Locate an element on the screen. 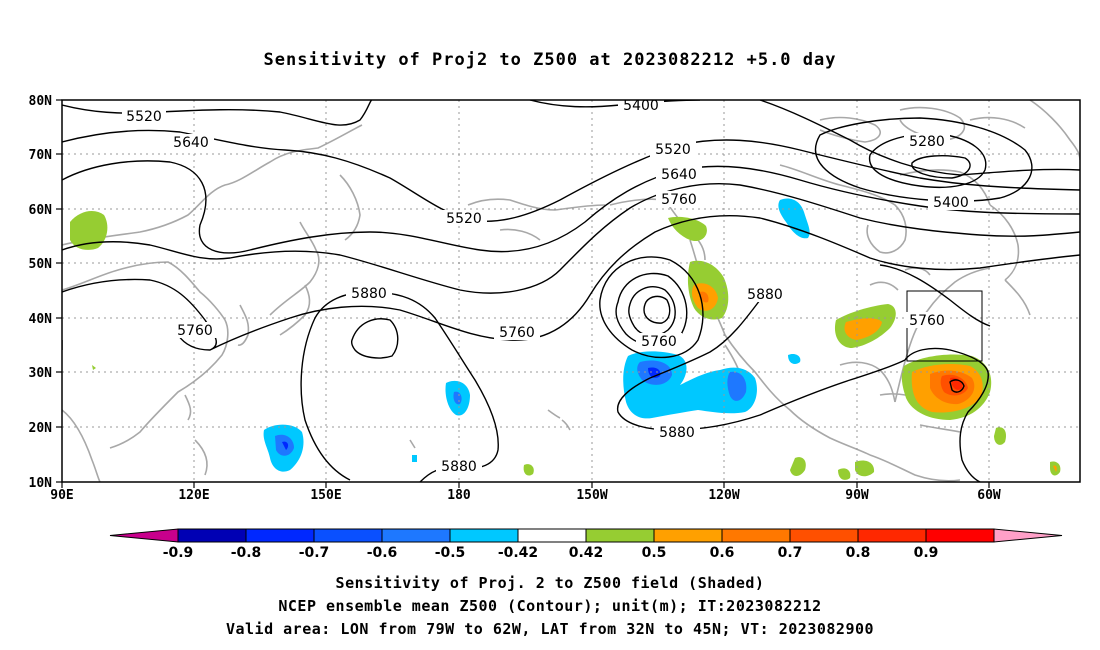  lat-label: 50N is located at coordinates (41, 264).